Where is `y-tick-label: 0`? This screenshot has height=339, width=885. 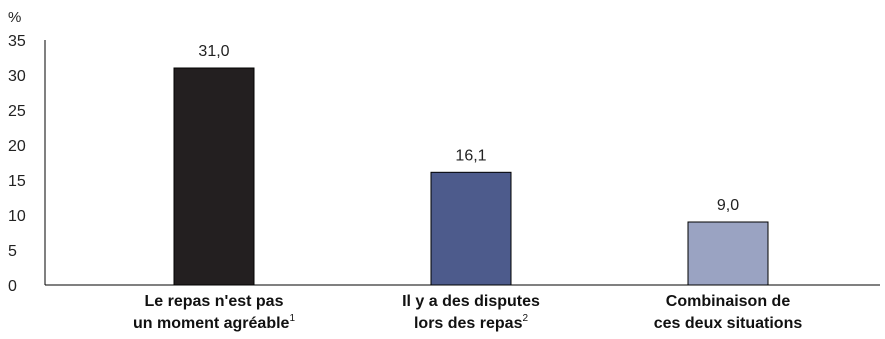
y-tick-label: 0 is located at coordinates (12, 286).